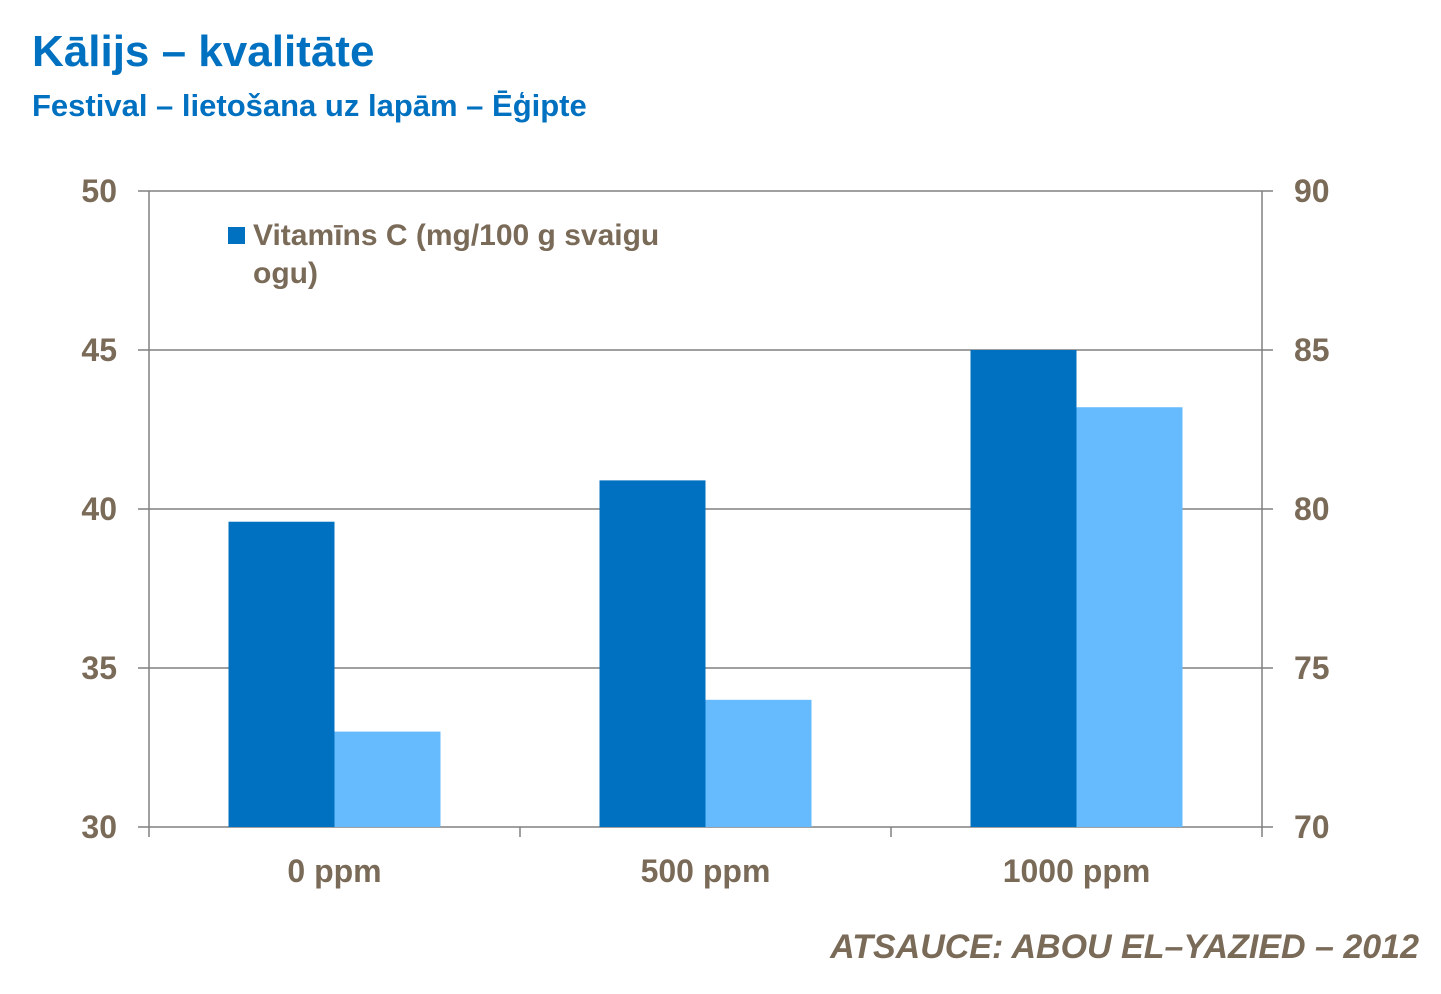  Describe the element at coordinates (285, 273) in the screenshot. I see `legend-label: ogu)` at that location.